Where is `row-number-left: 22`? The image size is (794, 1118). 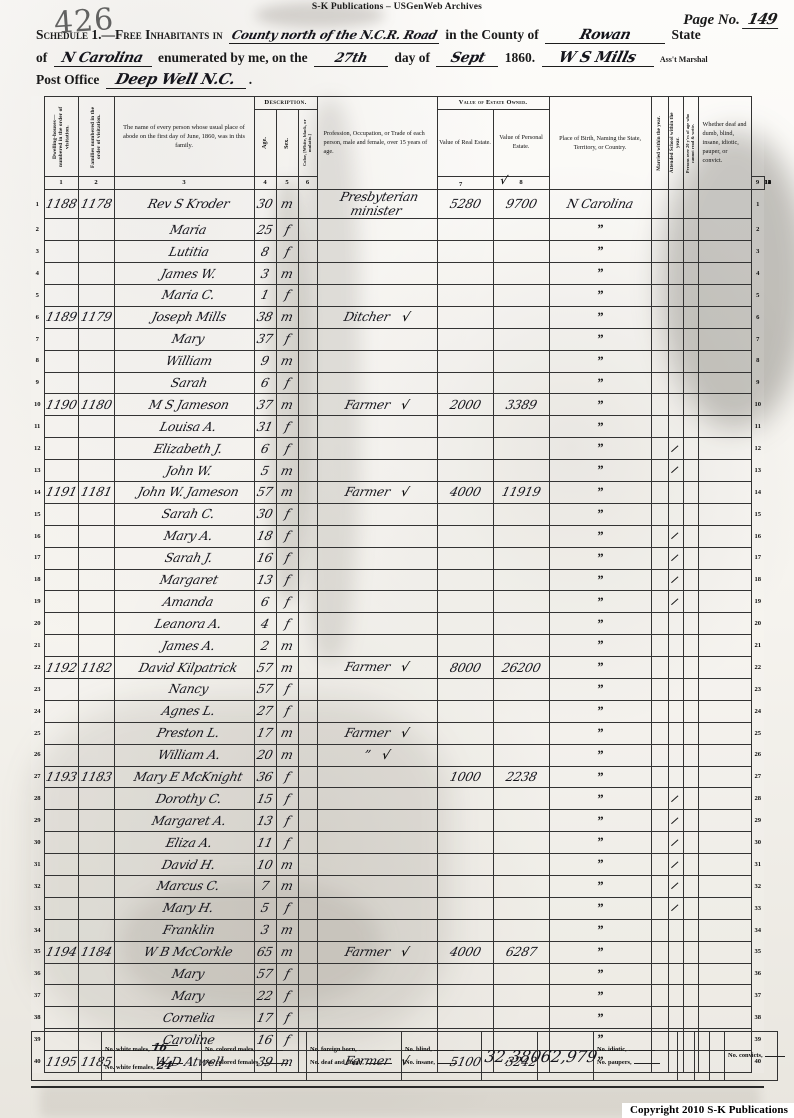
row-number-left: 22 is located at coordinates (37, 667).